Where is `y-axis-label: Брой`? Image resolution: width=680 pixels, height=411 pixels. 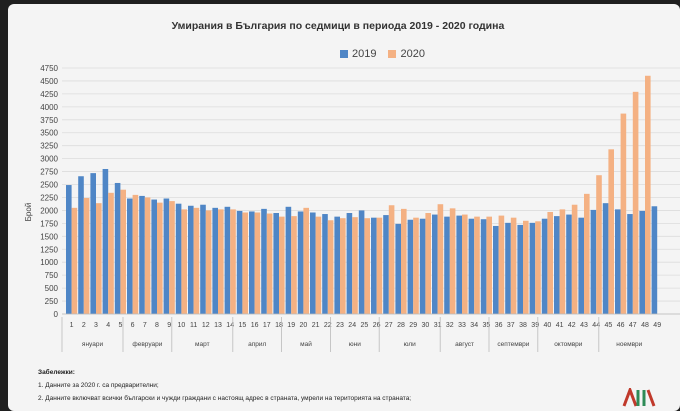 y-axis-label: Брой is located at coordinates (28, 212).